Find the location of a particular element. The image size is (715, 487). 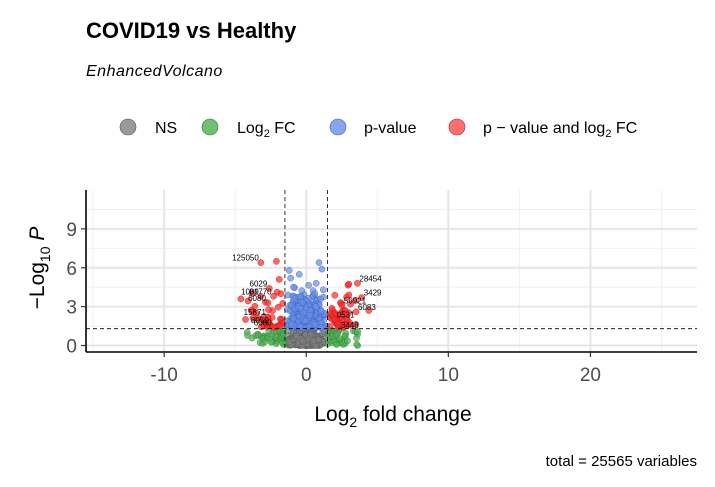

legend-key-log2fc is located at coordinates (210, 127).